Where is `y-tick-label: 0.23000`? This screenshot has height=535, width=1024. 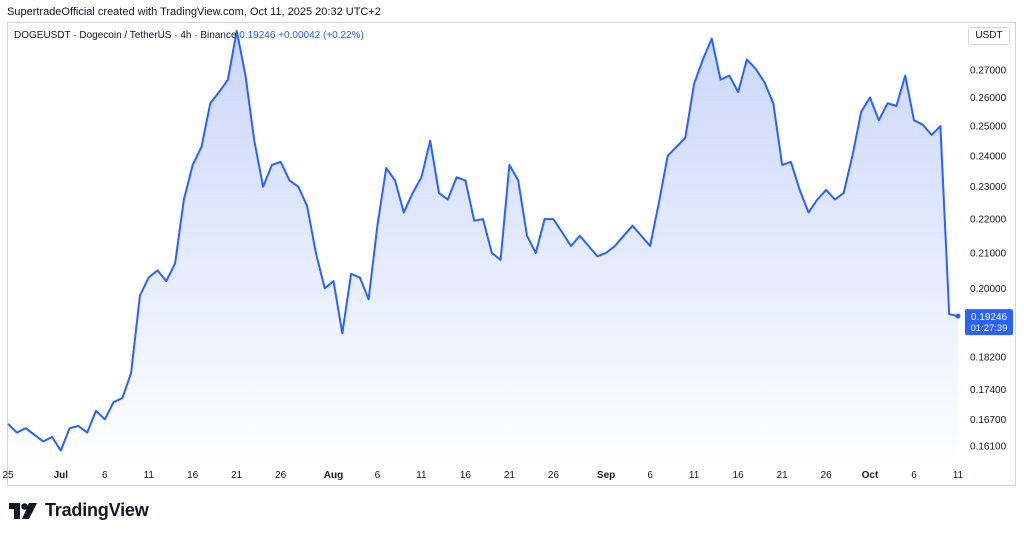
y-tick-label: 0.23000 is located at coordinates (988, 187).